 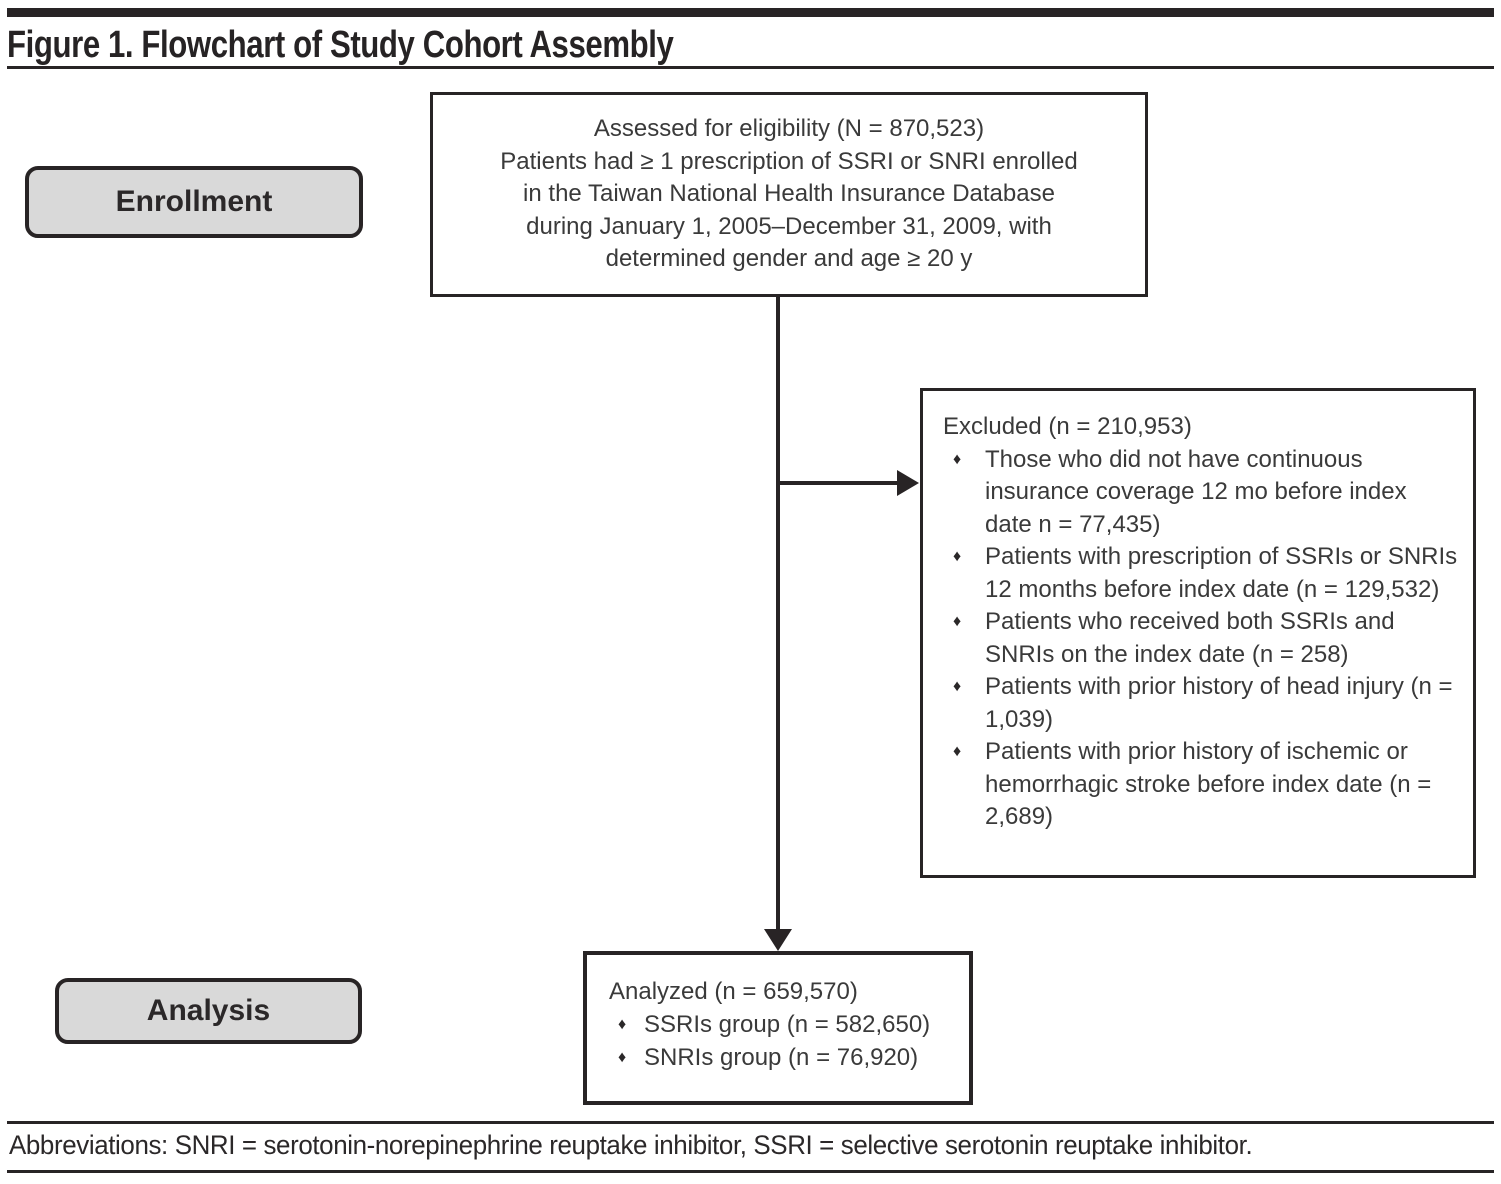 I want to click on analyzed-bullet-row: ♦ SNRIs group (n = 76,920), so click(x=784, y=1057).